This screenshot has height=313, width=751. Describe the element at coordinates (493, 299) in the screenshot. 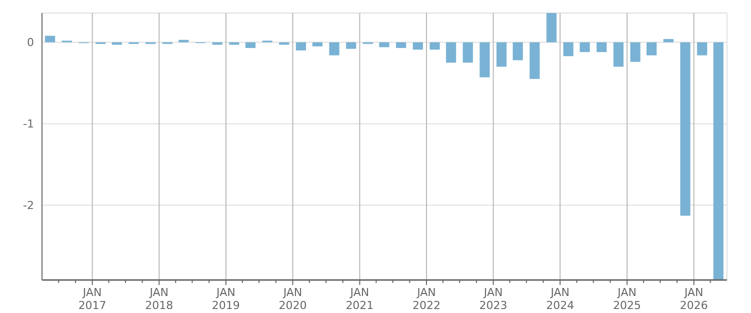

I see `x-tick-label: JAN 2023` at that location.